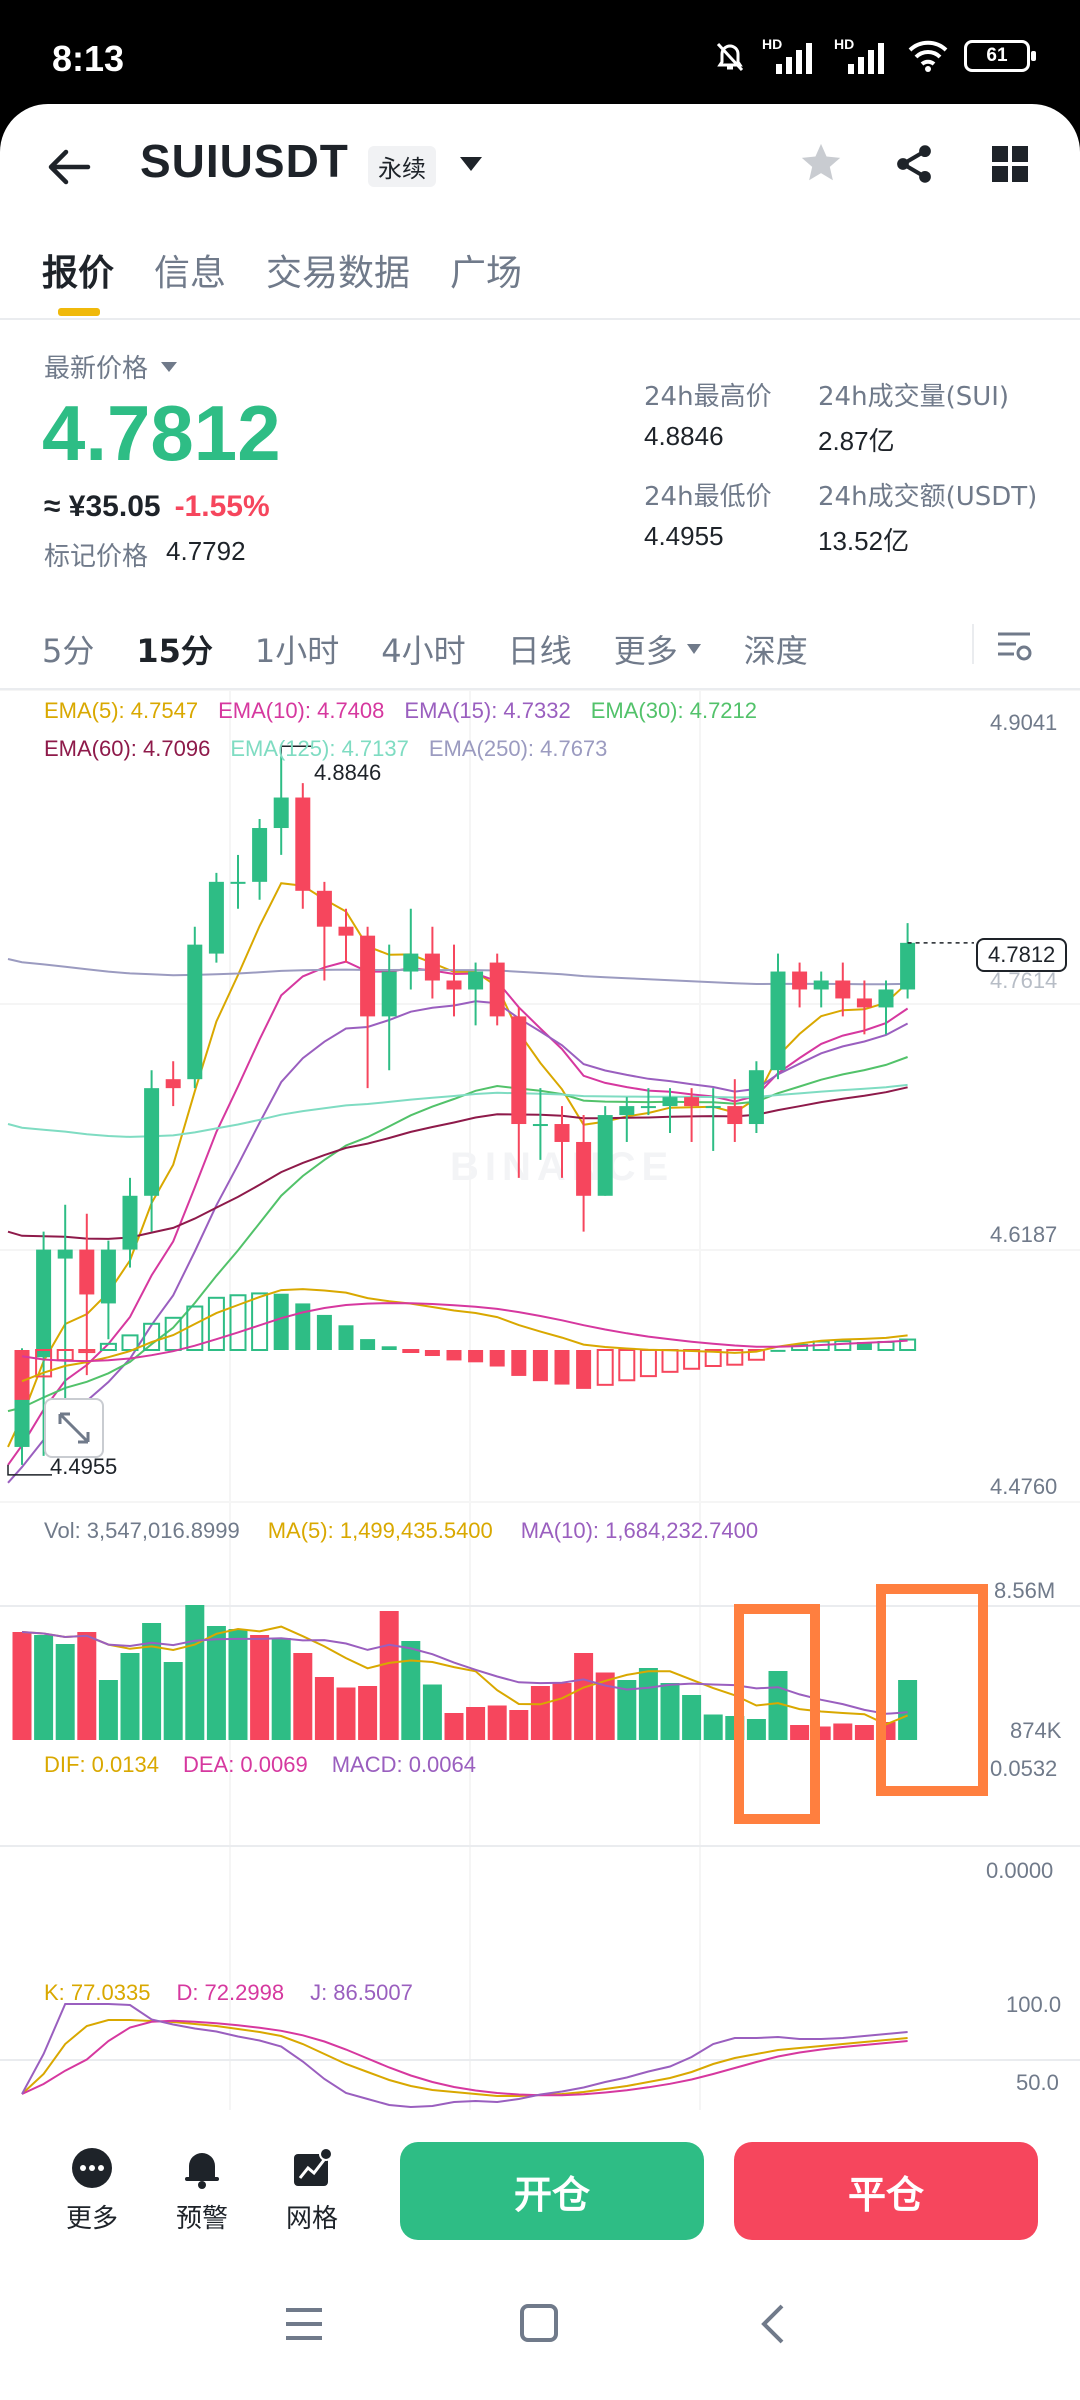  What do you see at coordinates (380, 1530) in the screenshot?
I see `vol-ma5-legend: MA(5): 1,499,435.5400` at bounding box center [380, 1530].